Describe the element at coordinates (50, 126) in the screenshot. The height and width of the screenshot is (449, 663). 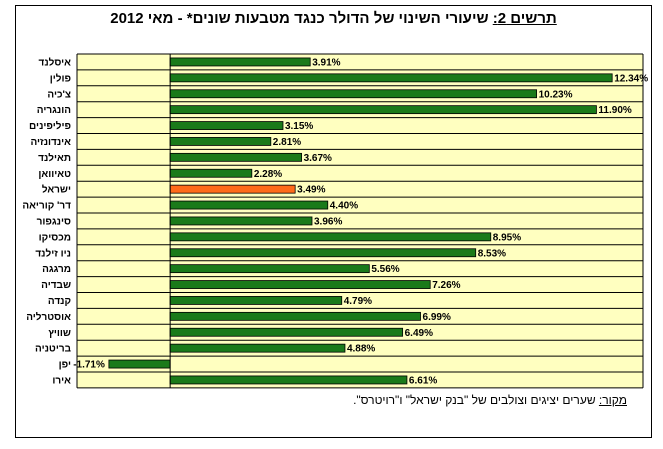
I see `category-label: פיליפינים` at that location.